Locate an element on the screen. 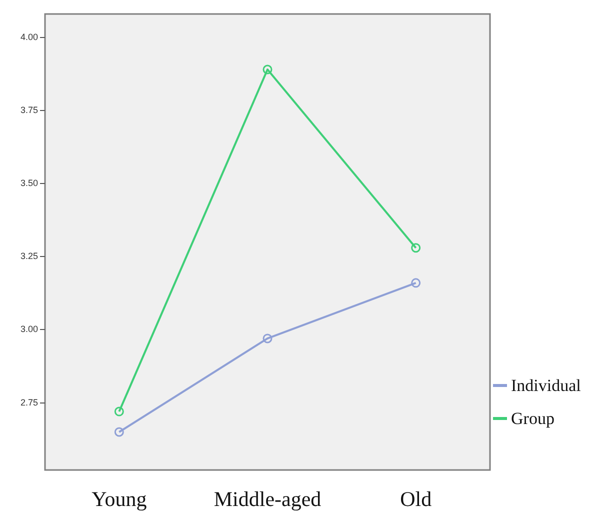 Image resolution: width=595 pixels, height=519 pixels. y-tick-label: 4.00 is located at coordinates (29, 37).